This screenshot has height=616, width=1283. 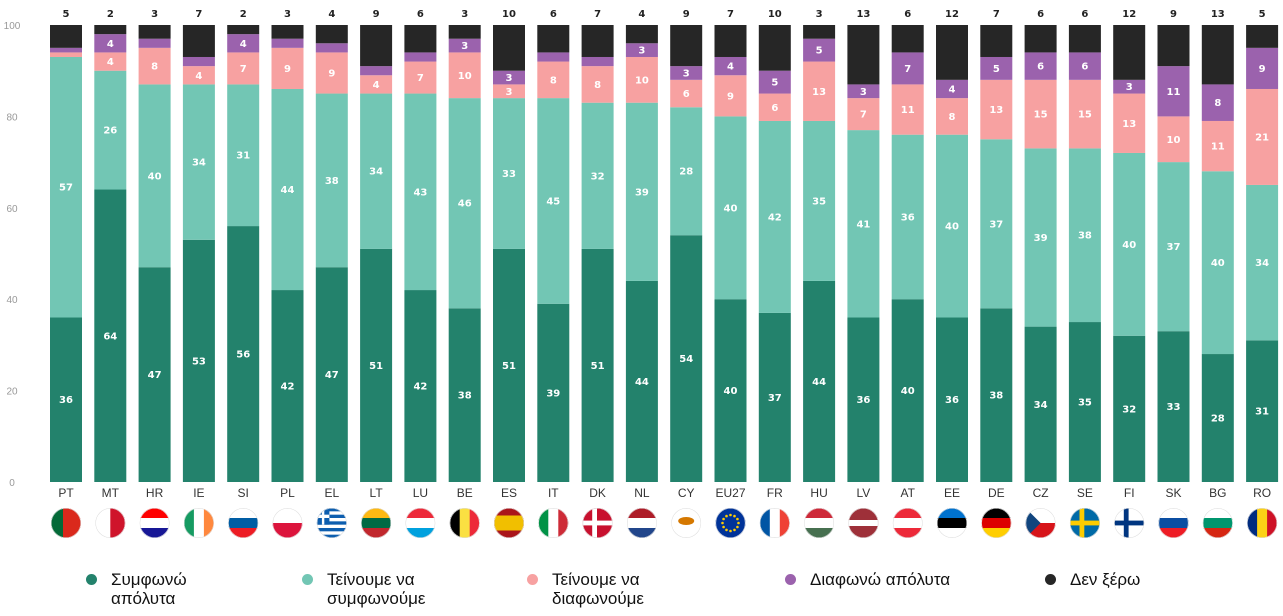 I want to click on bar-CY: 54 28 6 3, so click(x=686, y=253).